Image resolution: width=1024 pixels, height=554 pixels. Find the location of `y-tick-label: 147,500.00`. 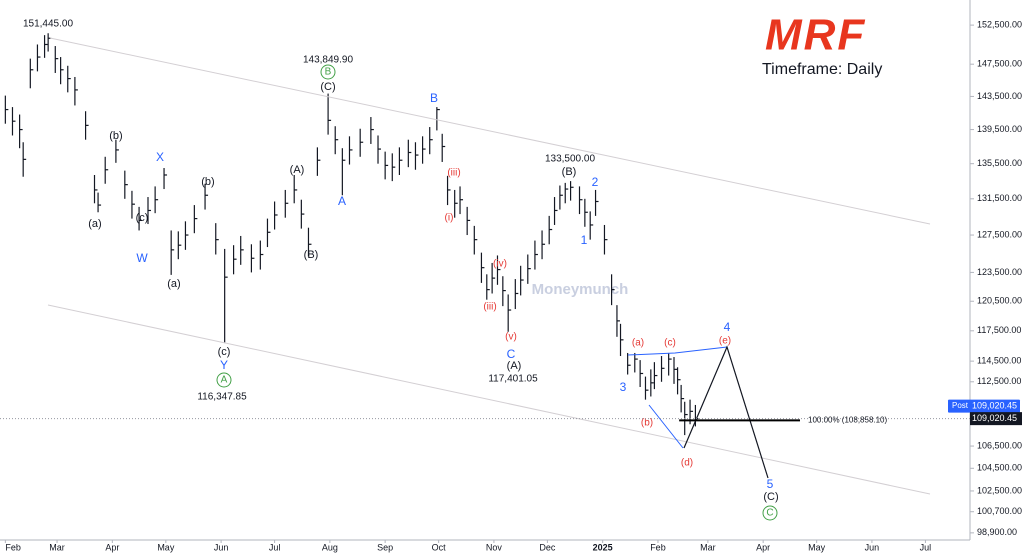

y-tick-label: 147,500.00 is located at coordinates (999, 64).